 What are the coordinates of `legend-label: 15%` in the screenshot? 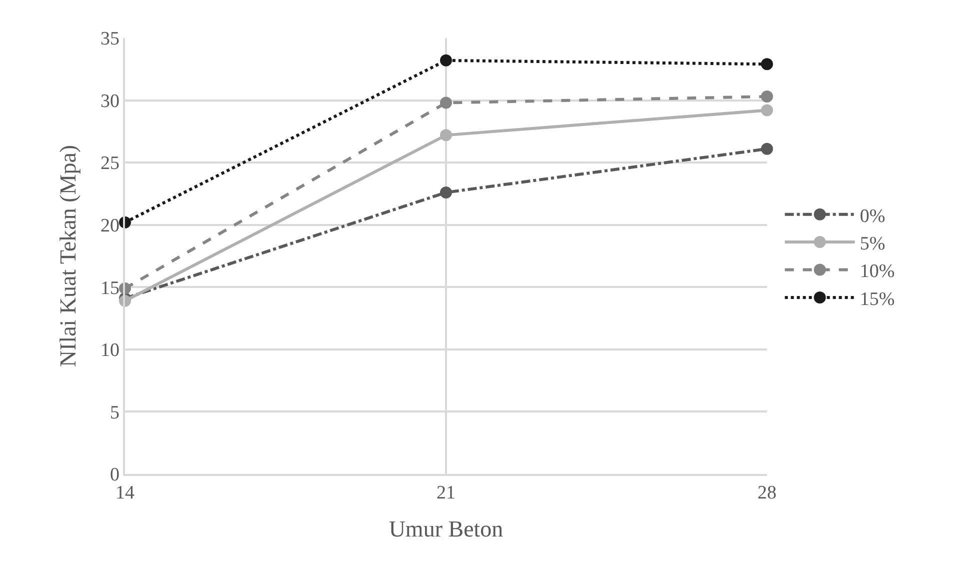 It's located at (877, 299).